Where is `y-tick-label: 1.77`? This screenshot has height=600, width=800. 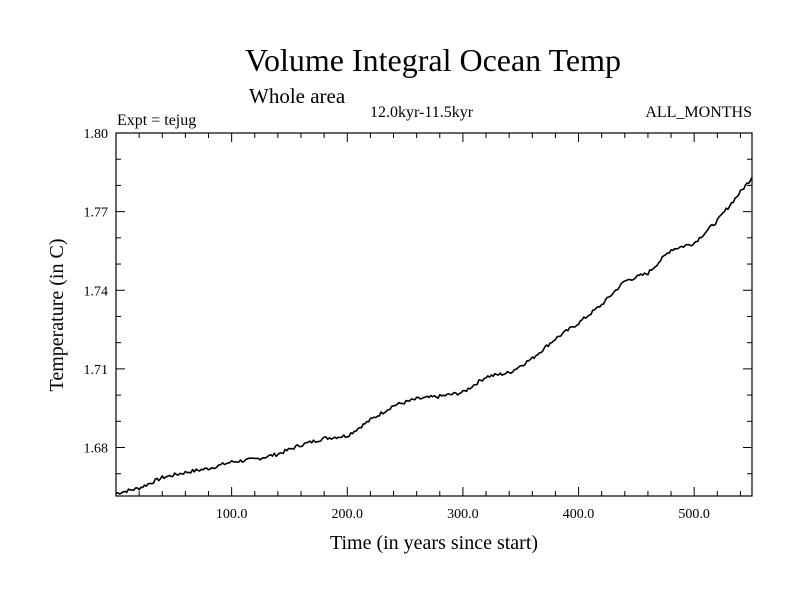 y-tick-label: 1.77 is located at coordinates (96, 213).